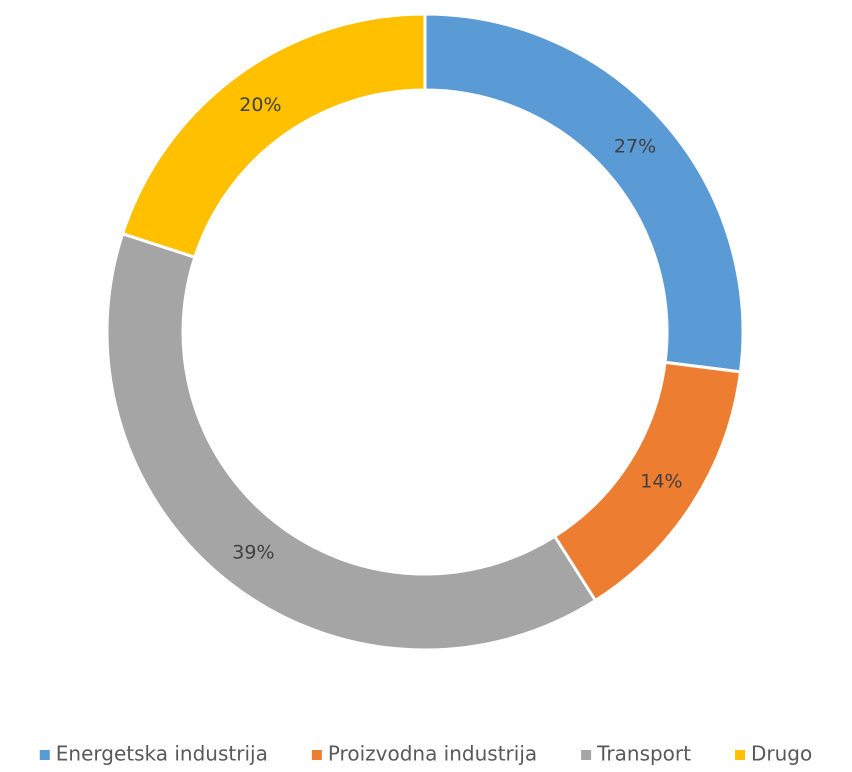 The height and width of the screenshot is (772, 852). I want to click on legend-label: Energetska industrija, so click(162, 754).